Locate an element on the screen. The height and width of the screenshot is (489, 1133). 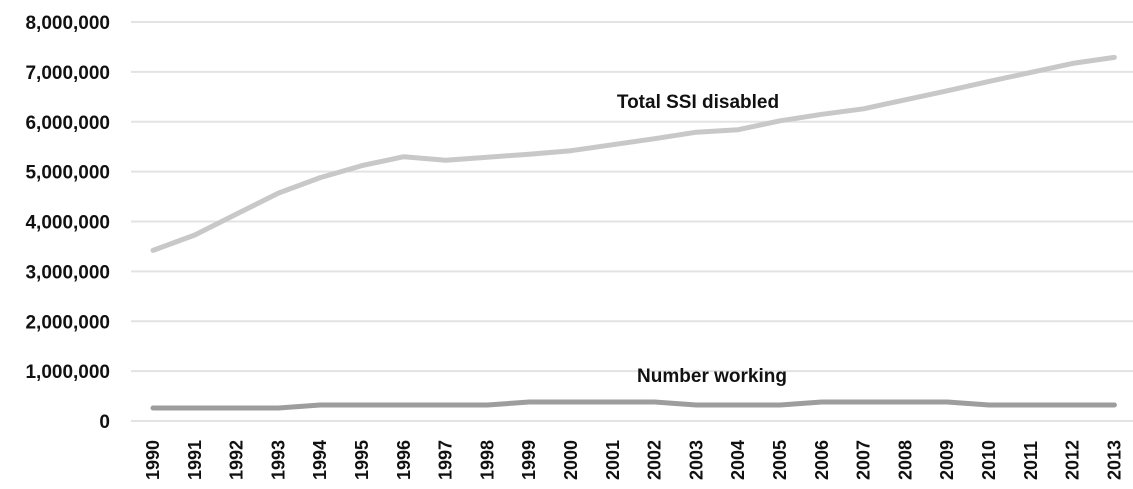
x-tick-label: 2002 is located at coordinates (655, 460).